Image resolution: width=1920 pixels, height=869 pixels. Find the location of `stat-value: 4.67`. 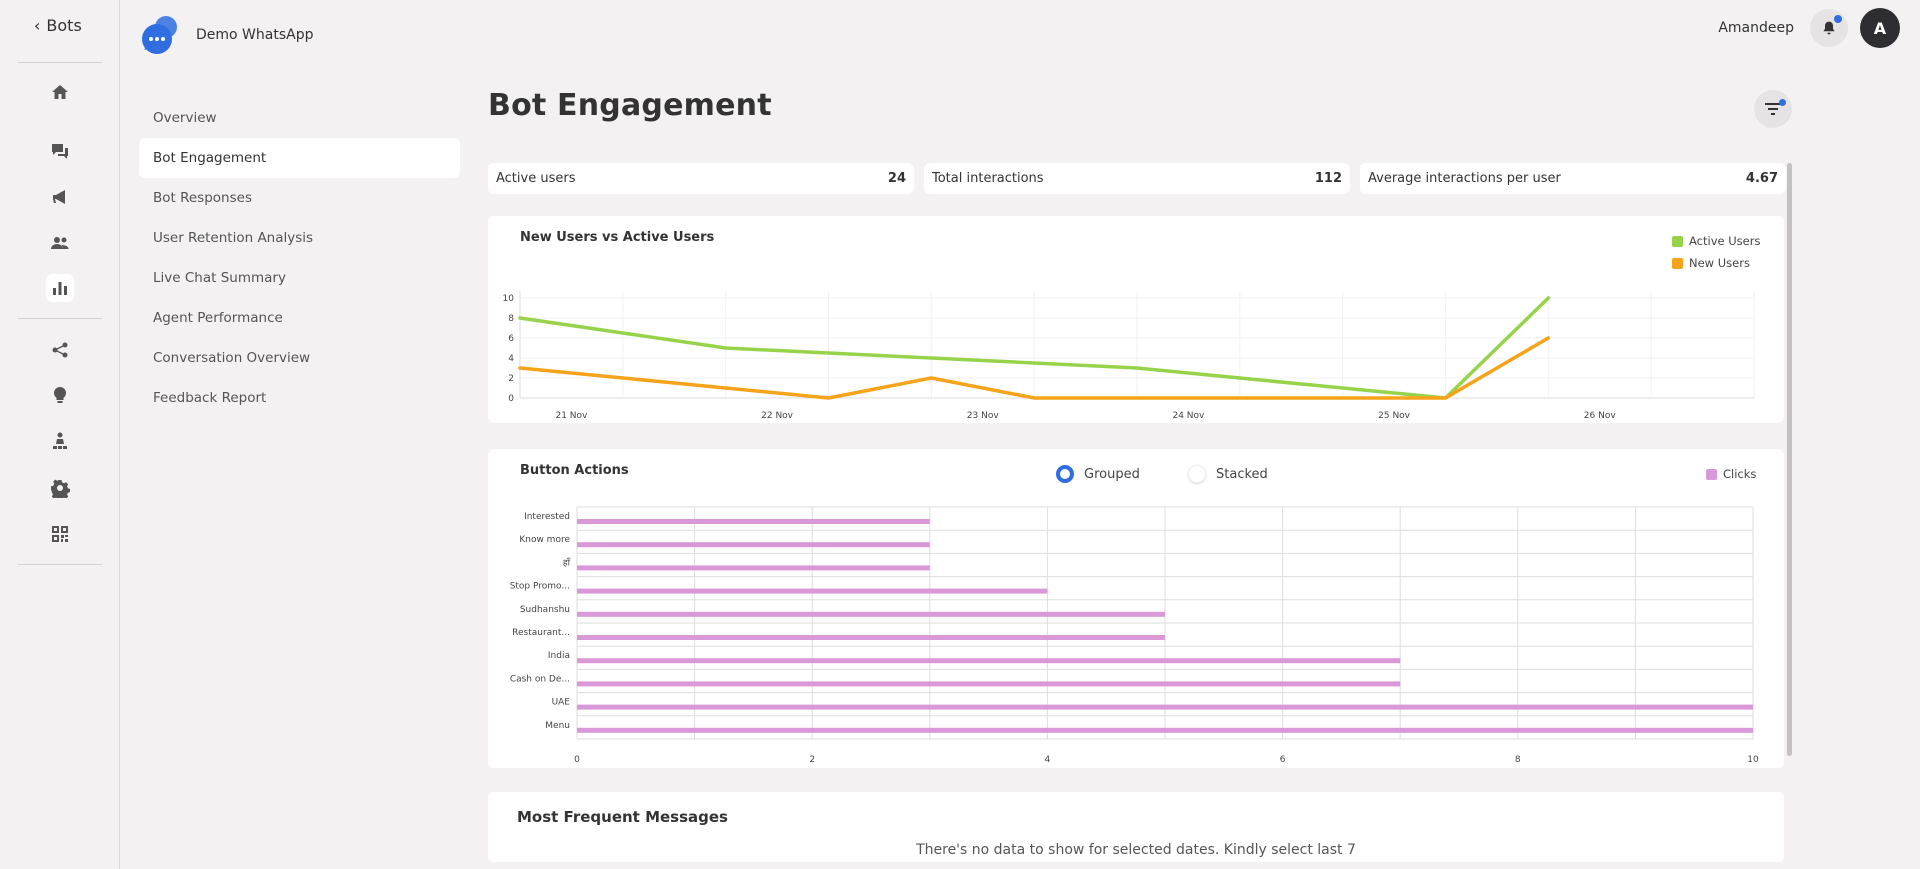

stat-value: 4.67 is located at coordinates (1761, 178).